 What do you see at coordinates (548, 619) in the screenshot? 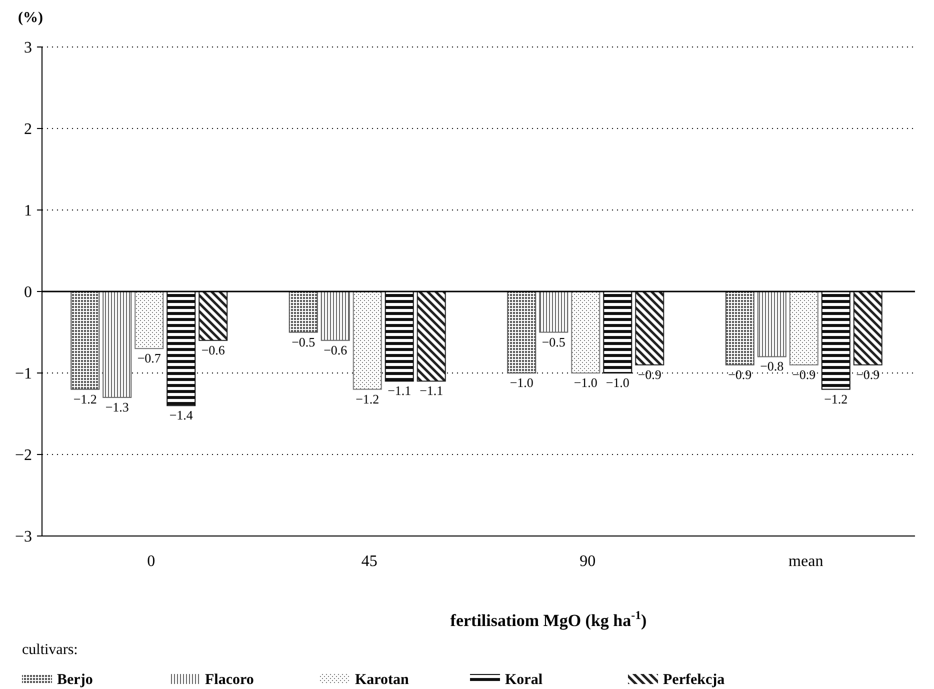
I see `x-axis-title: fertilisatiom MgO (kg ha$^{-1}$)` at bounding box center [548, 619].